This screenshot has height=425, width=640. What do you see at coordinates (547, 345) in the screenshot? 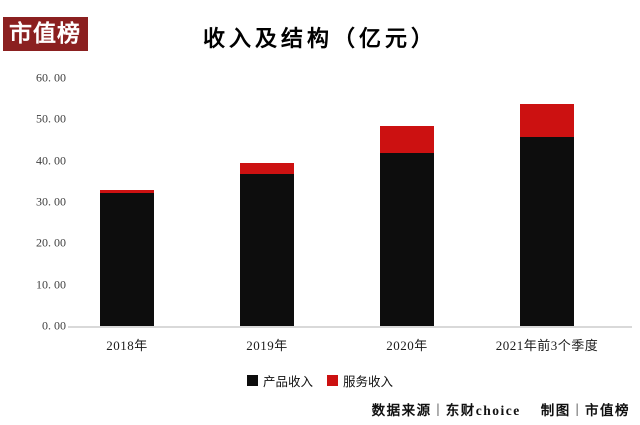
I see `x-axis-label: 2021年前3个季度` at bounding box center [547, 345].